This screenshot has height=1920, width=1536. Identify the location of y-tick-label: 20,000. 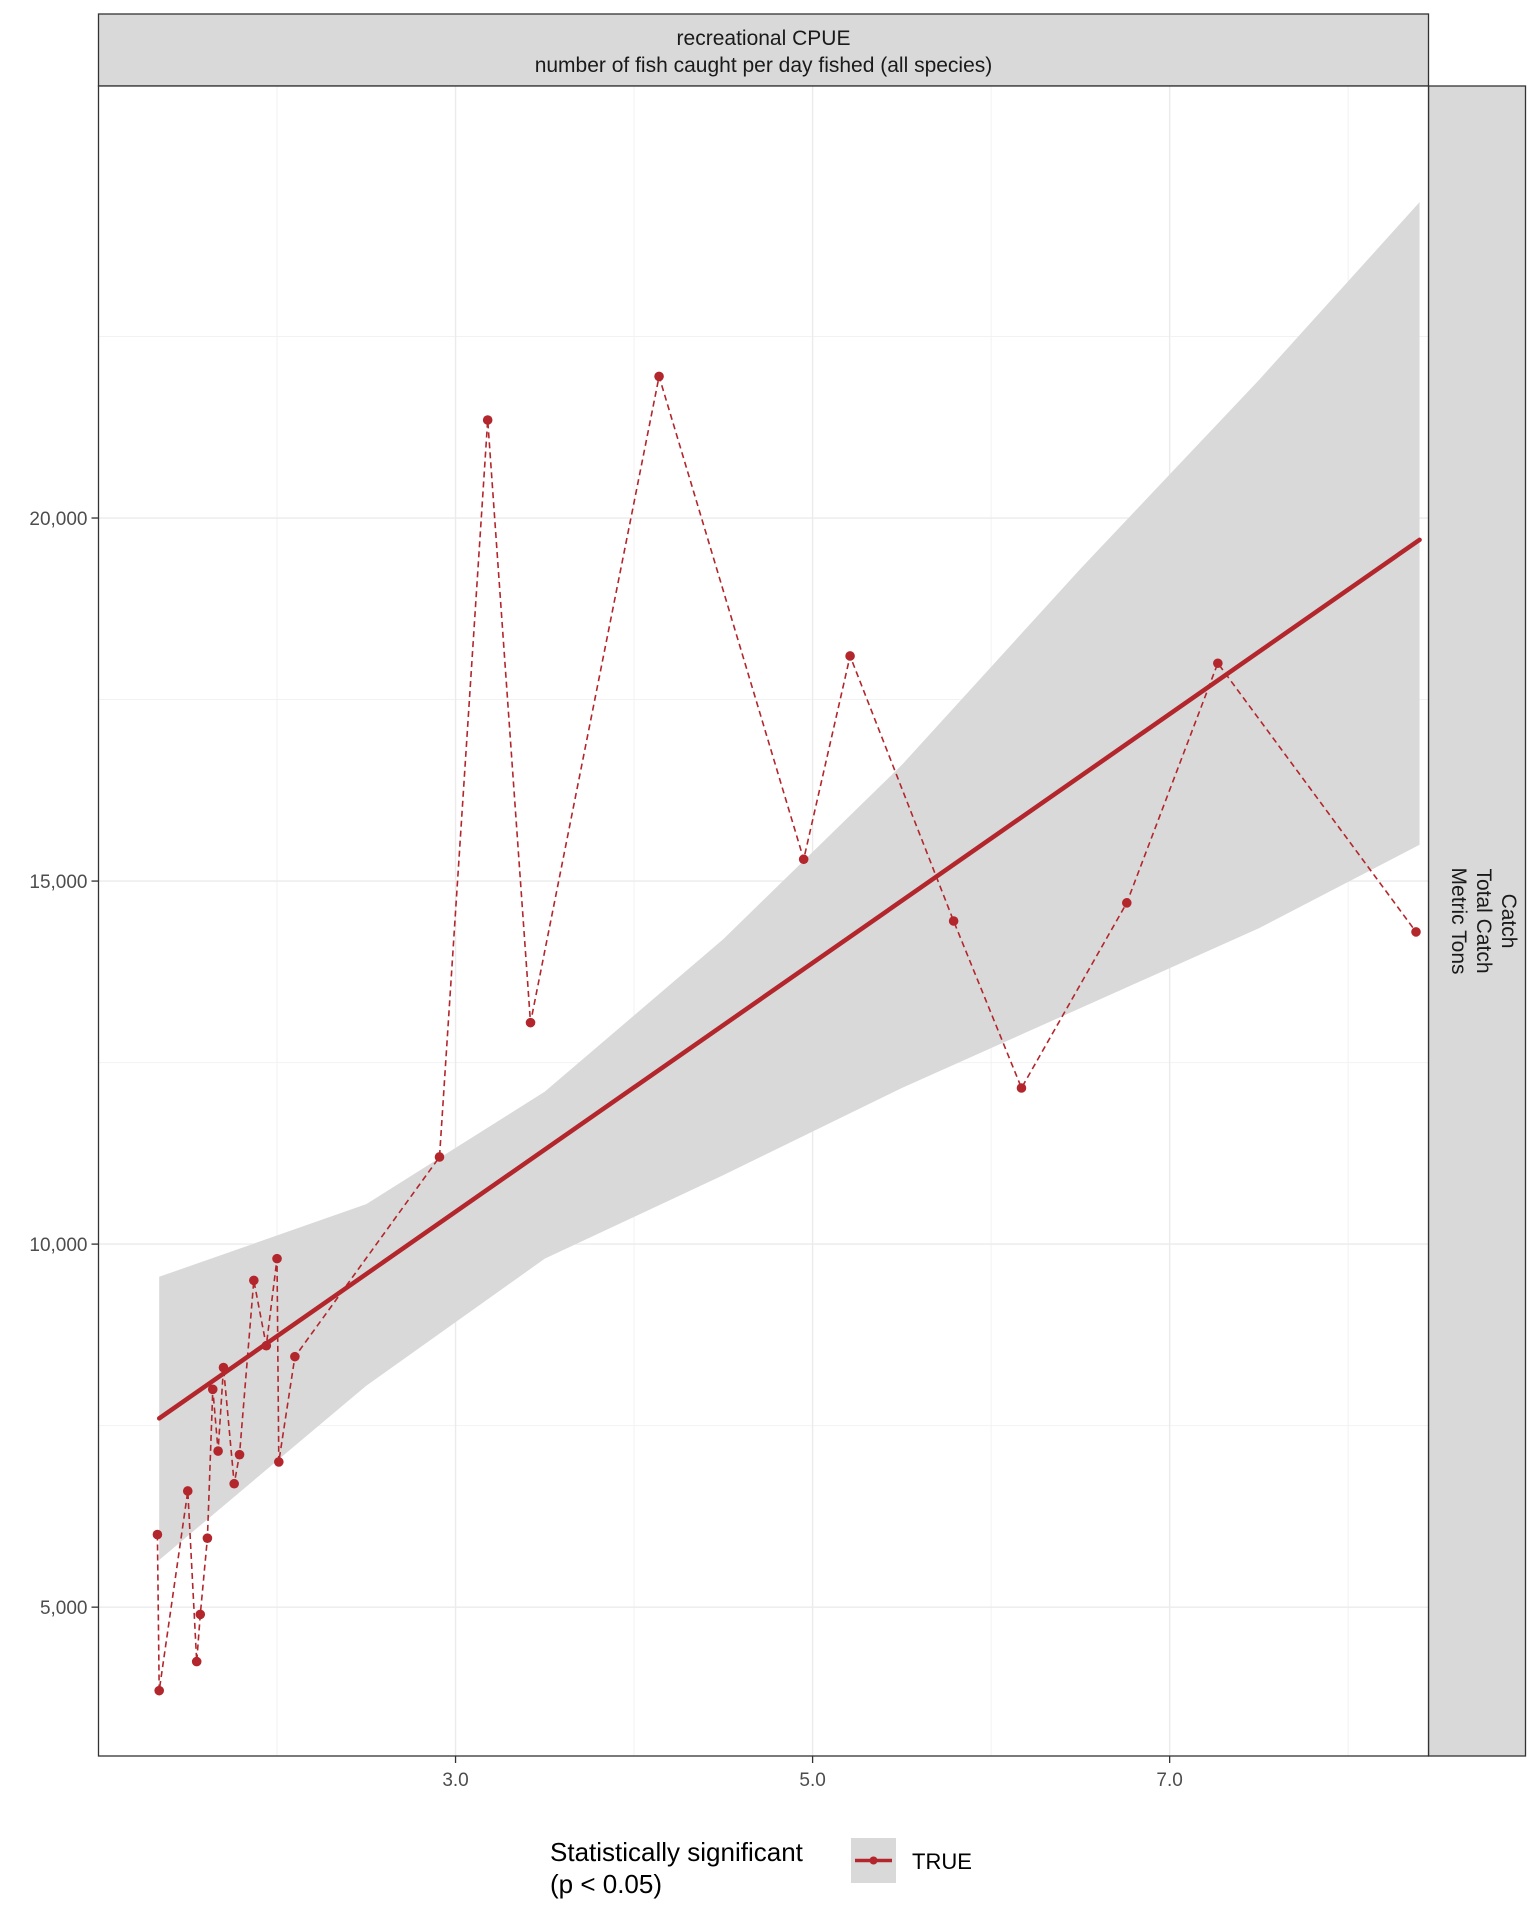
(58, 519).